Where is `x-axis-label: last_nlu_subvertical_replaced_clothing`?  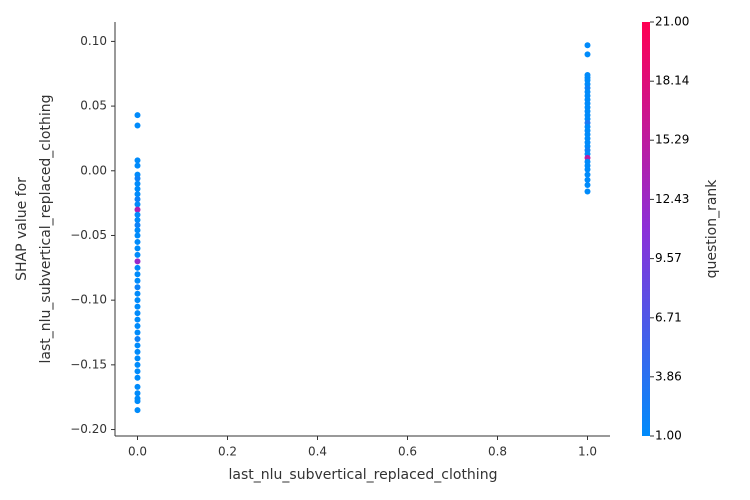
x-axis-label: last_nlu_subvertical_replaced_clothing is located at coordinates (363, 475).